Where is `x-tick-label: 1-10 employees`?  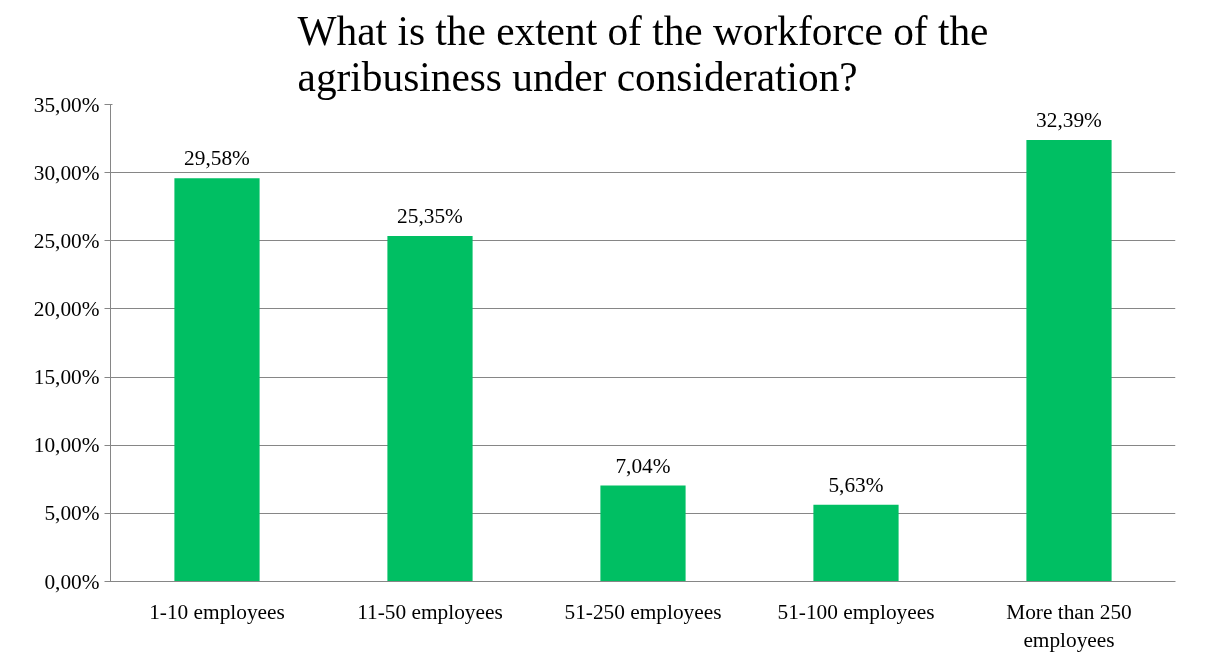
x-tick-label: 1-10 employees is located at coordinates (217, 611).